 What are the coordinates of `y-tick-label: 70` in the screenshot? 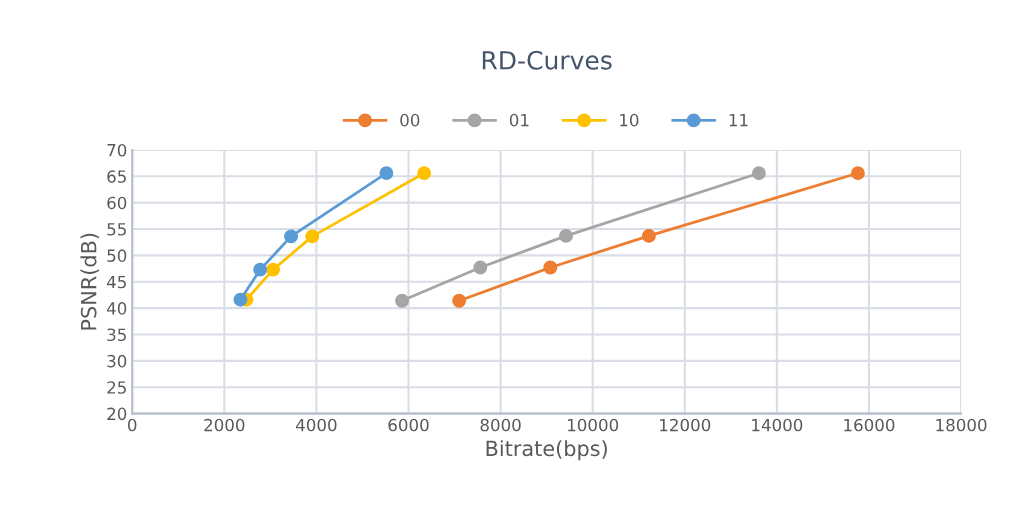 It's located at (117, 150).